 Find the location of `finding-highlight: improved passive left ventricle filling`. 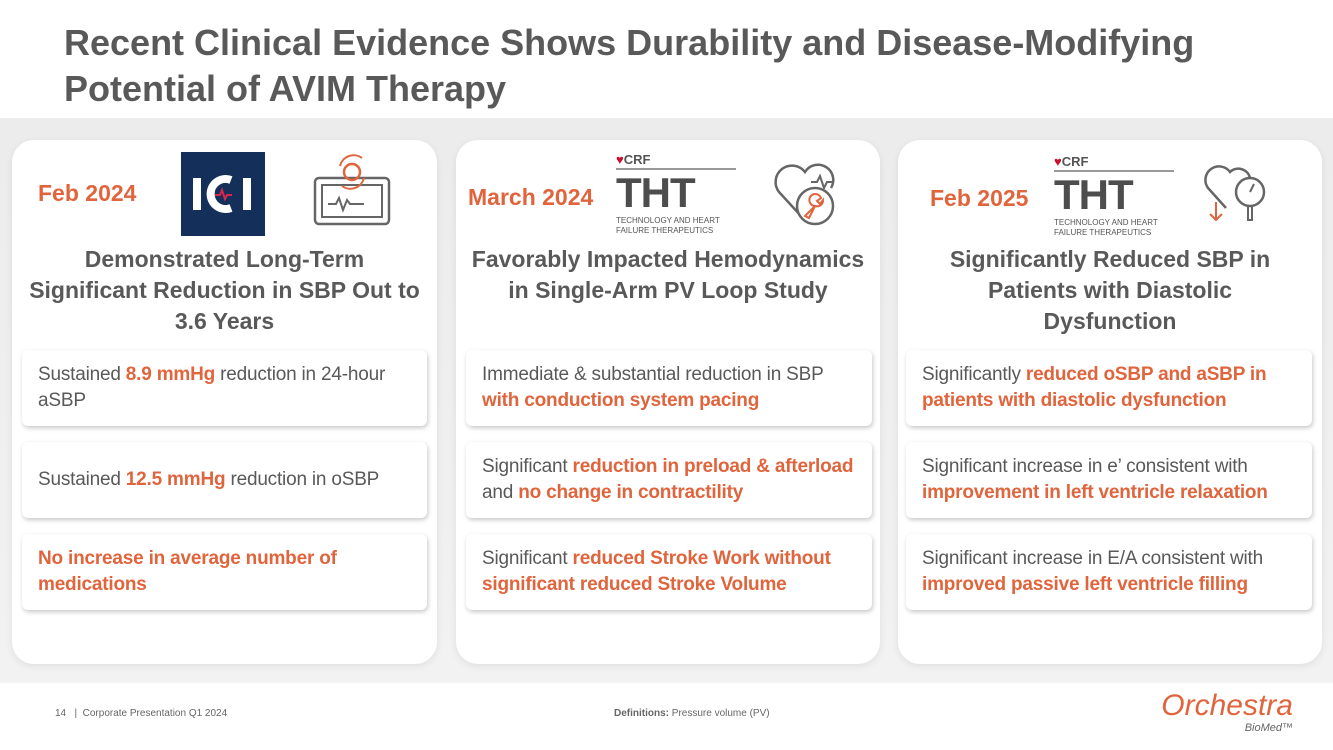

finding-highlight: improved passive left ventricle filling is located at coordinates (1085, 584).